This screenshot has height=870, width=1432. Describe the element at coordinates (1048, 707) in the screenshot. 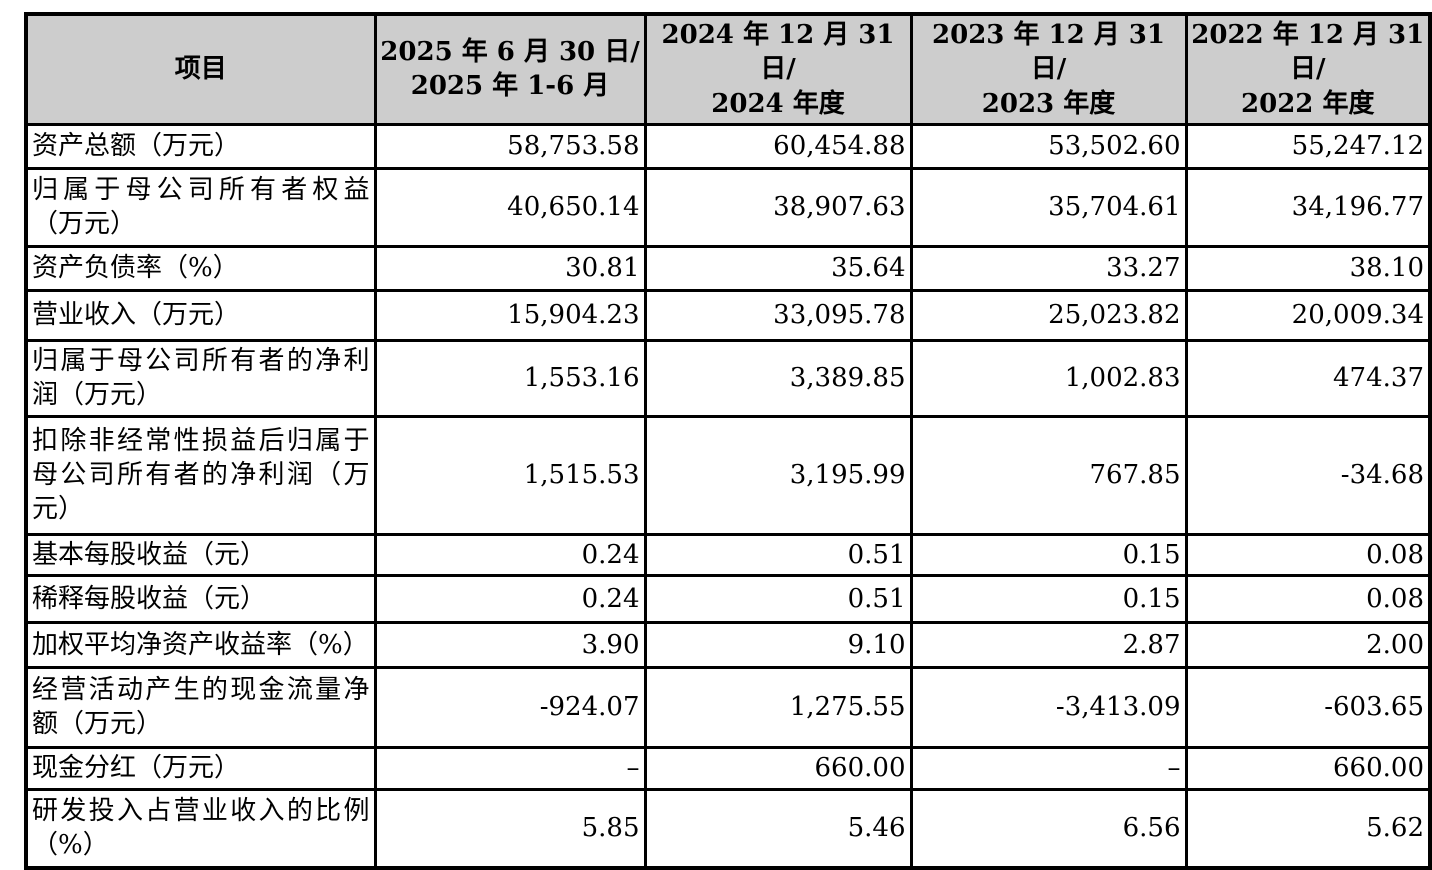

I see `row-value: -3,413.09` at that location.